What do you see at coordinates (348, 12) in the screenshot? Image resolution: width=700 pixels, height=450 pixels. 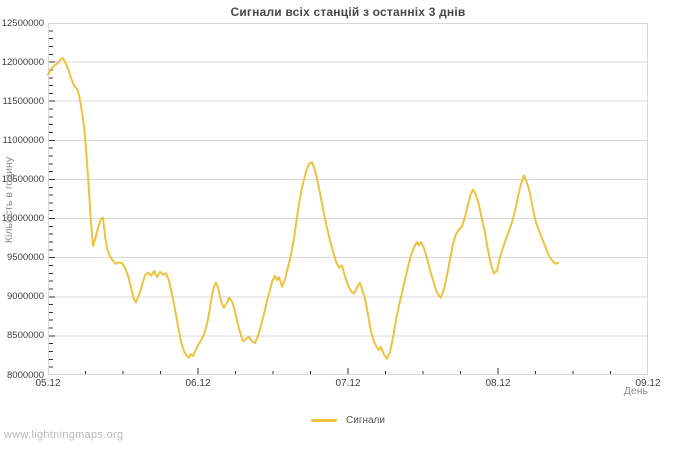 I see `chart-title: Сигнали всіх станцій з останніх 3 днів` at bounding box center [348, 12].